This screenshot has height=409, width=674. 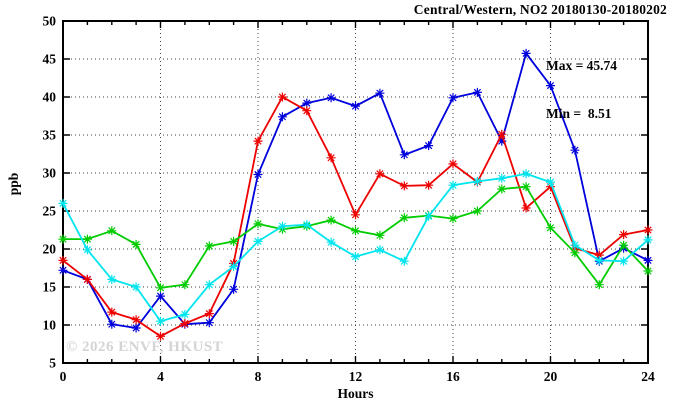 What do you see at coordinates (50, 135) in the screenshot?
I see `y-tick-label: 35` at bounding box center [50, 135].